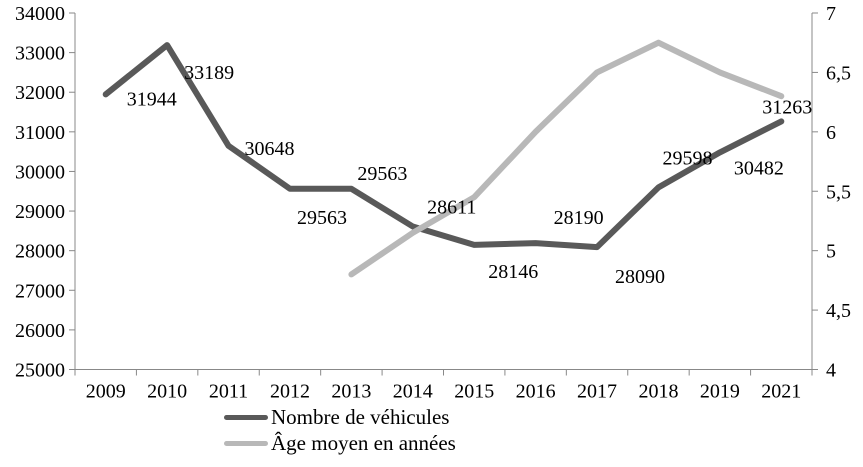 The height and width of the screenshot is (467, 863). I want to click on data-label: 28190, so click(579, 218).